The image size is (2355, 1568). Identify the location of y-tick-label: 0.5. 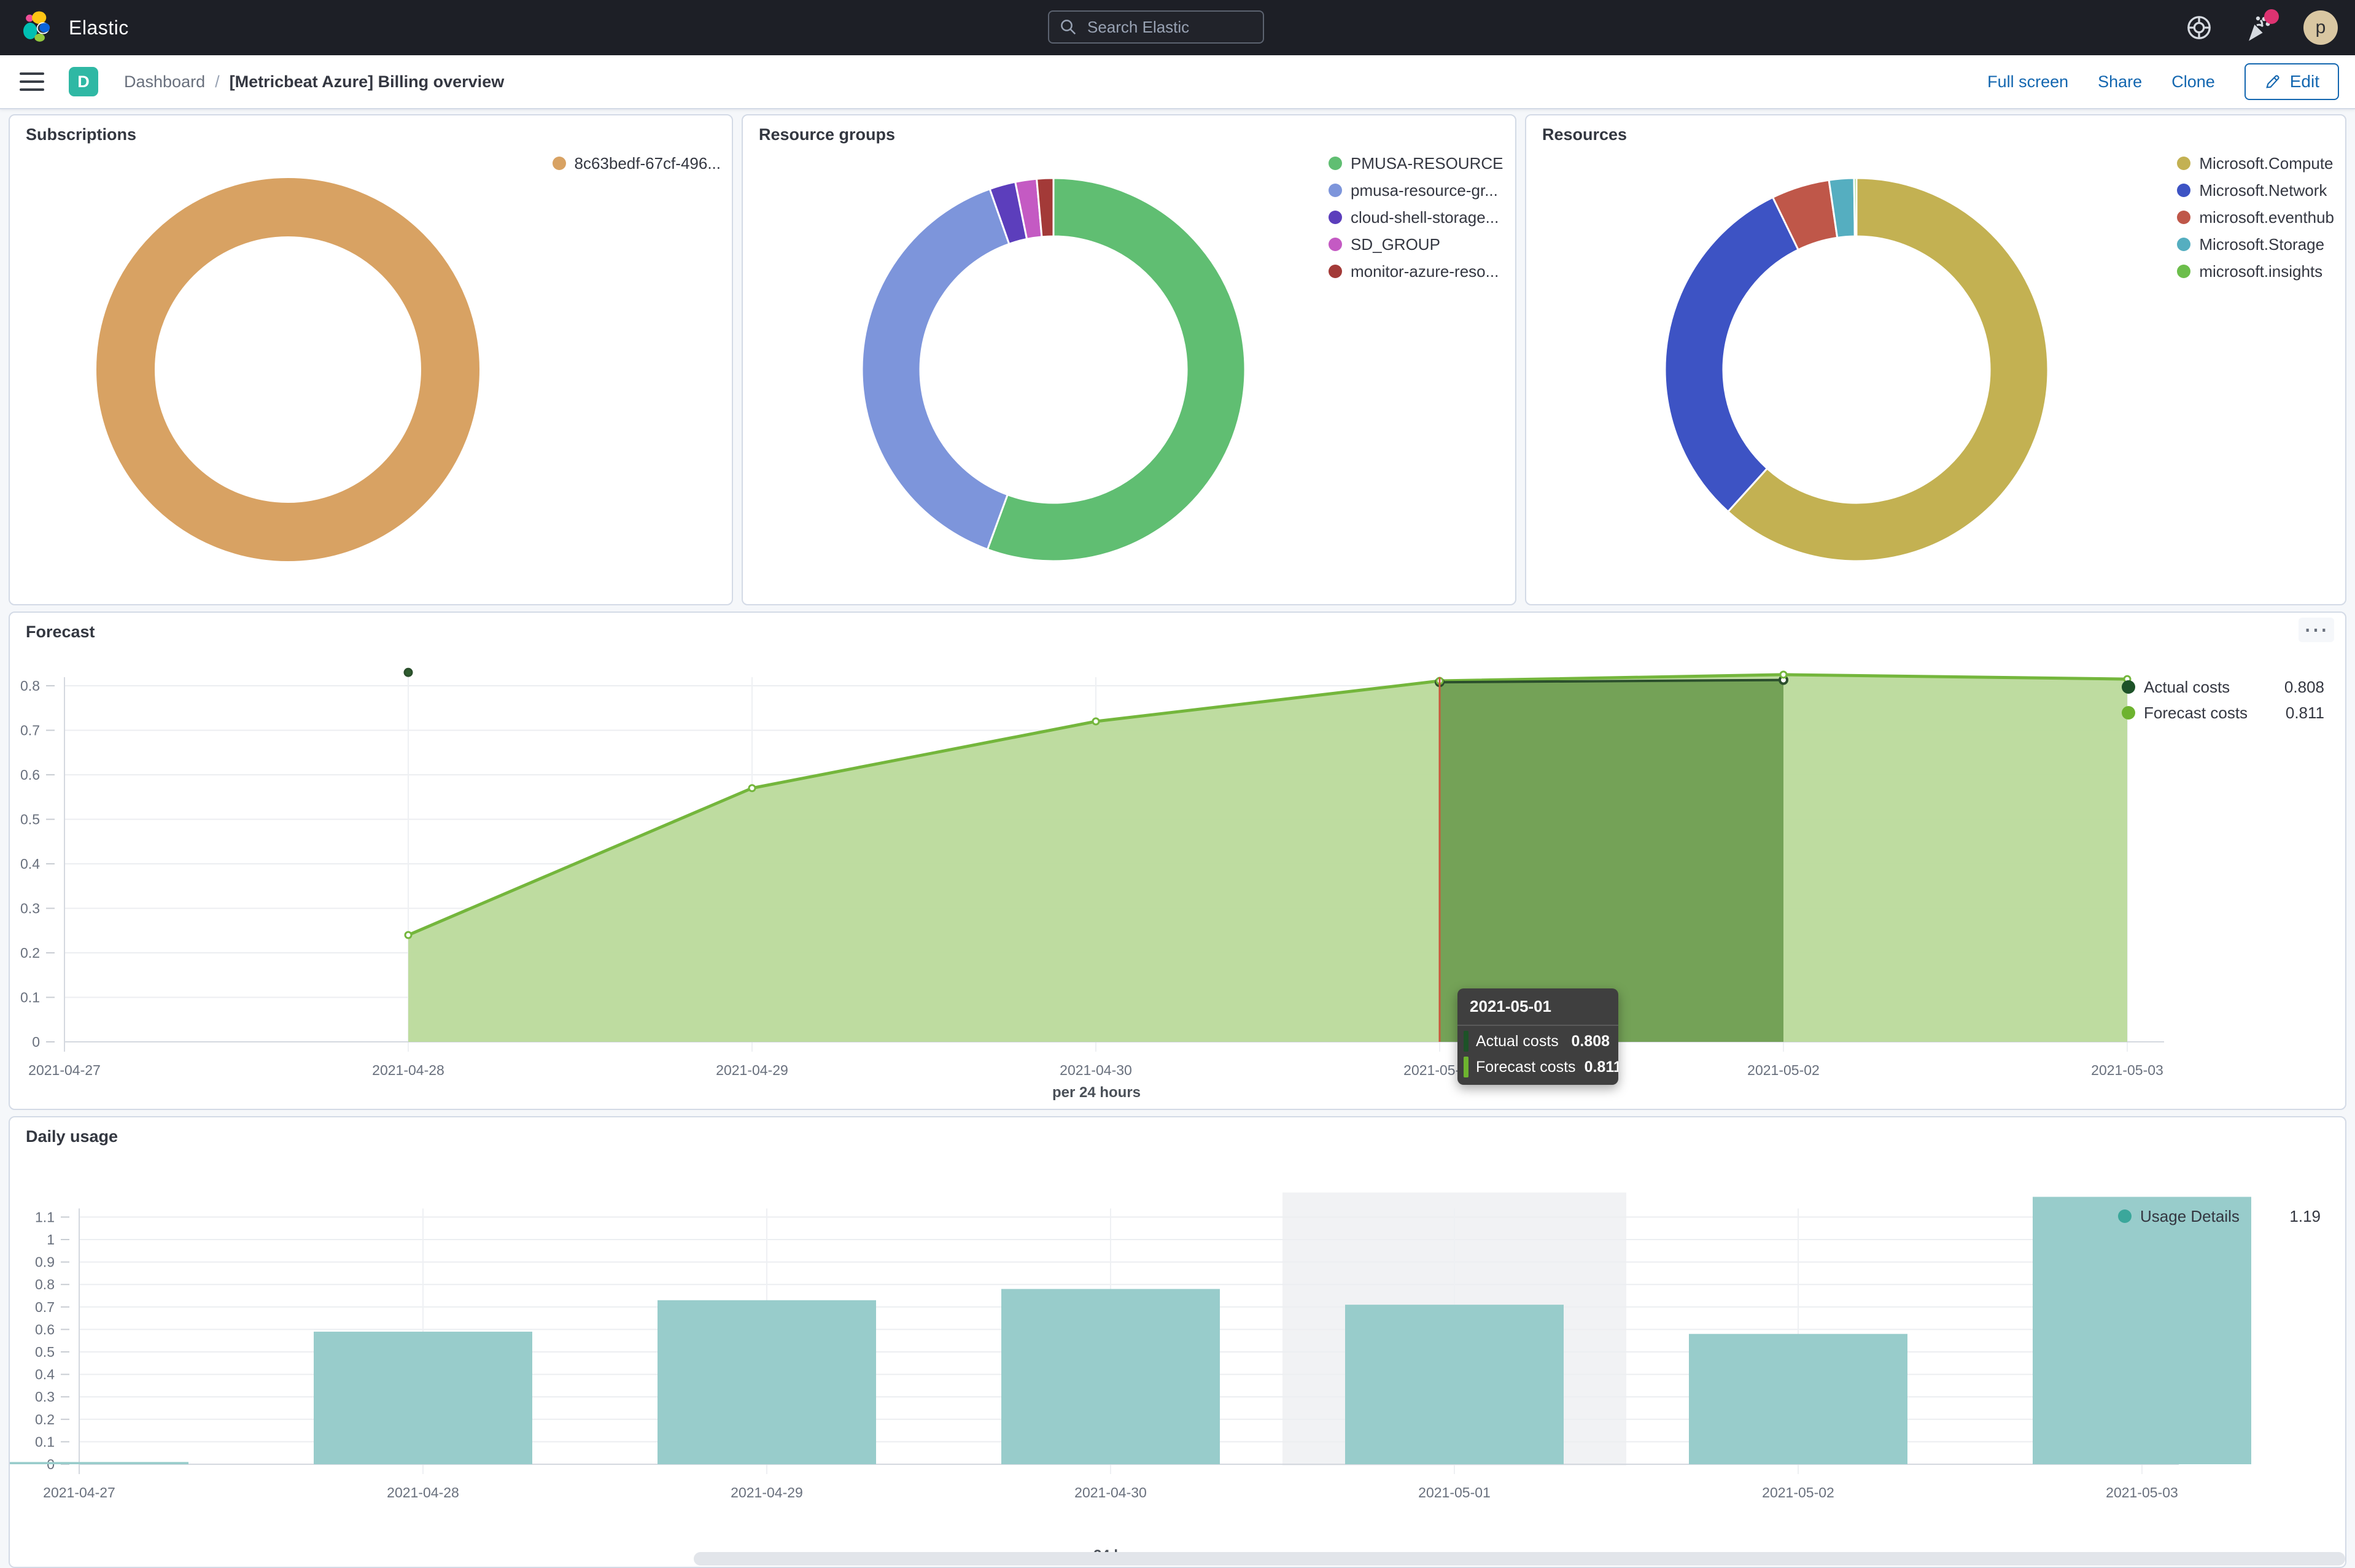
(45, 1352).